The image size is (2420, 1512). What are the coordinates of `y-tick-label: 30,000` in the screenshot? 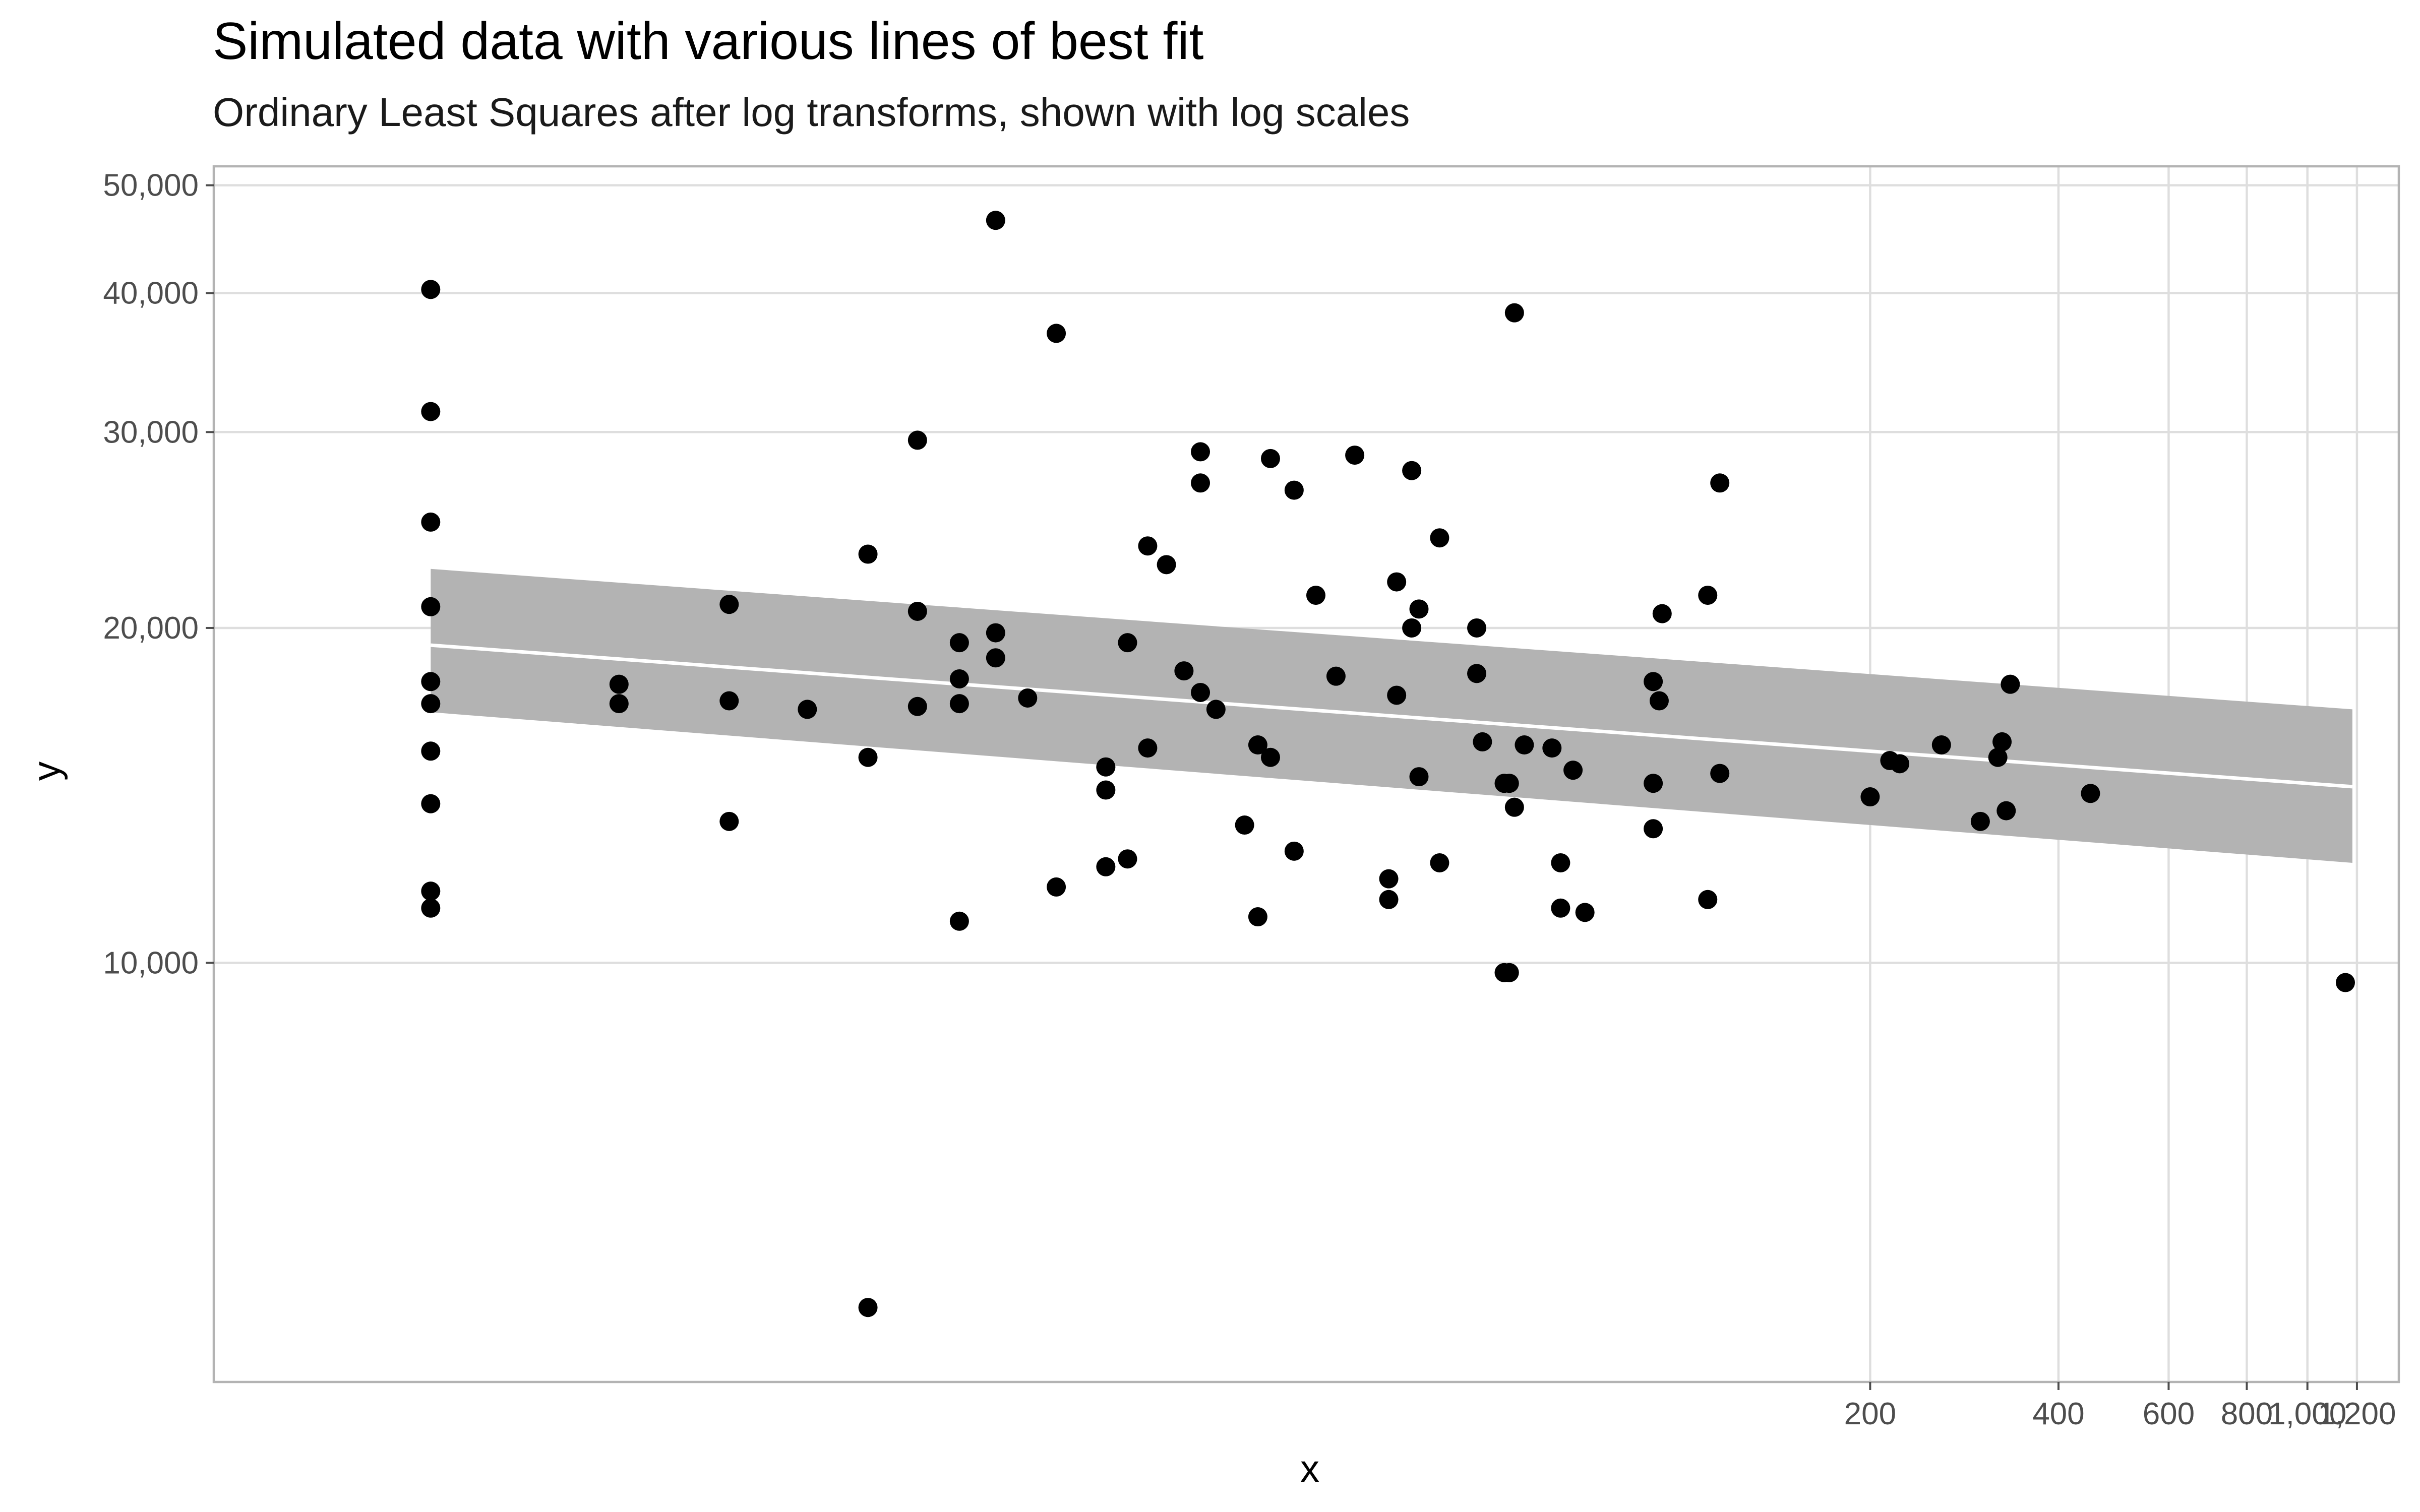 It's located at (151, 432).